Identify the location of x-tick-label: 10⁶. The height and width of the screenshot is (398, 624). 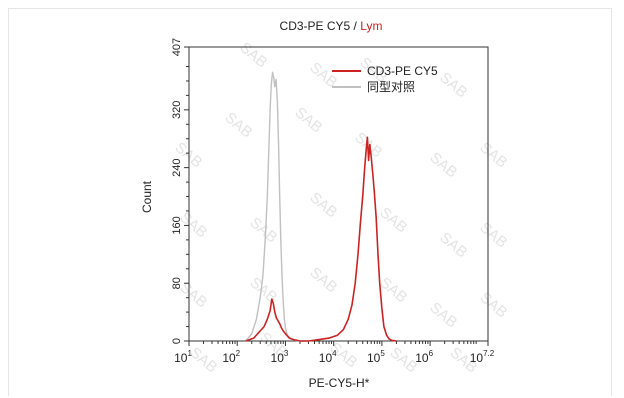
(424, 357).